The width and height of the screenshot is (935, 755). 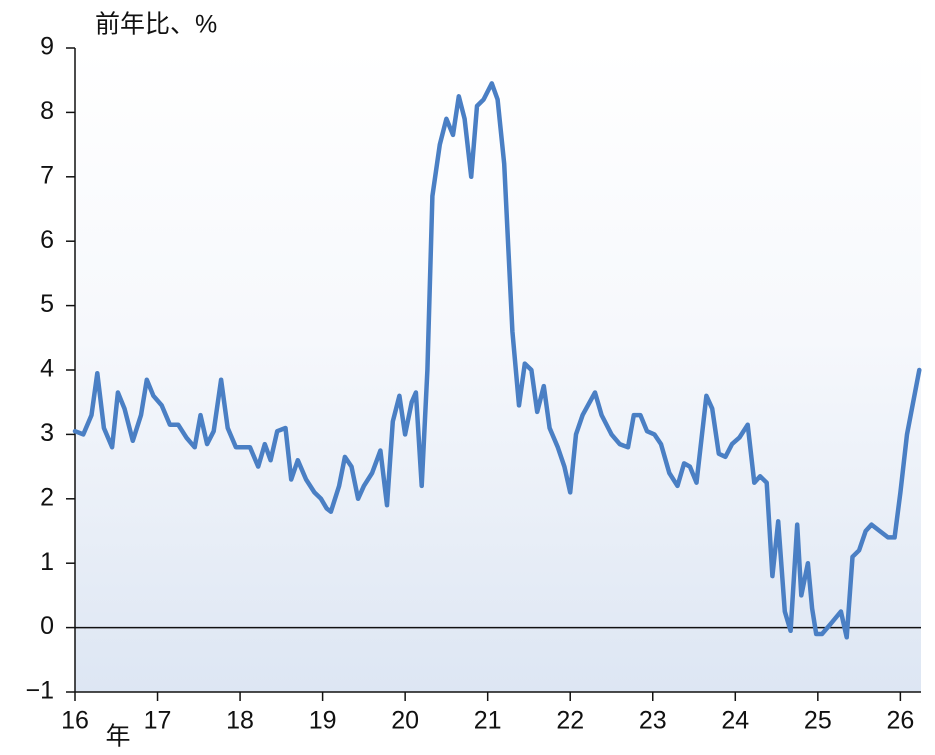 What do you see at coordinates (900, 721) in the screenshot?
I see `x-tick-label: 26` at bounding box center [900, 721].